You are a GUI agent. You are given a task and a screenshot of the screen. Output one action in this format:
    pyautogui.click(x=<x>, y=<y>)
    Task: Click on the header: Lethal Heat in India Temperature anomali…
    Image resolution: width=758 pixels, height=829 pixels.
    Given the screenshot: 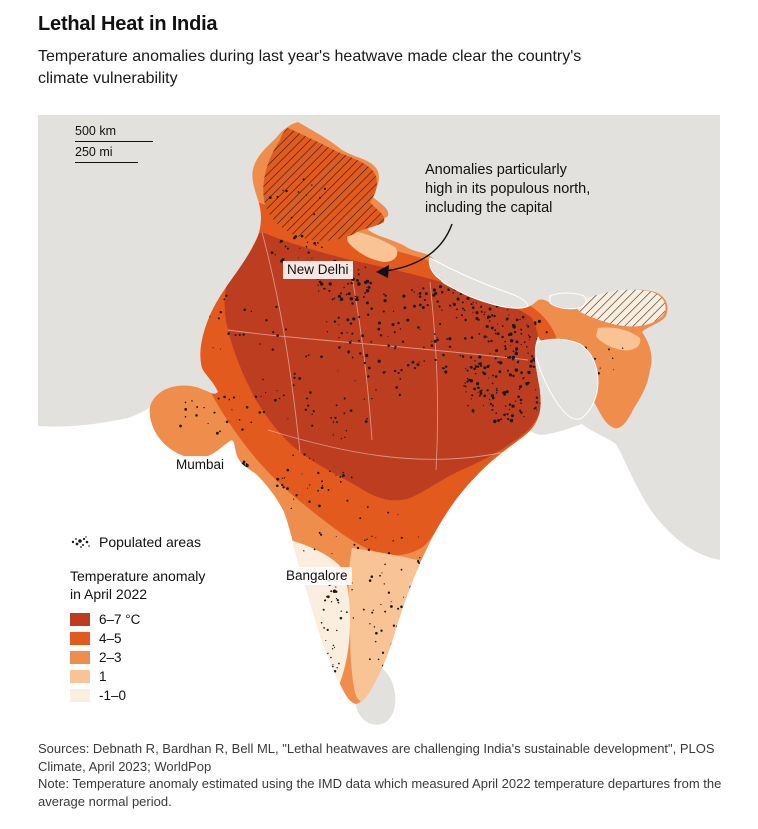 What is the action you would take?
    pyautogui.click(x=383, y=50)
    